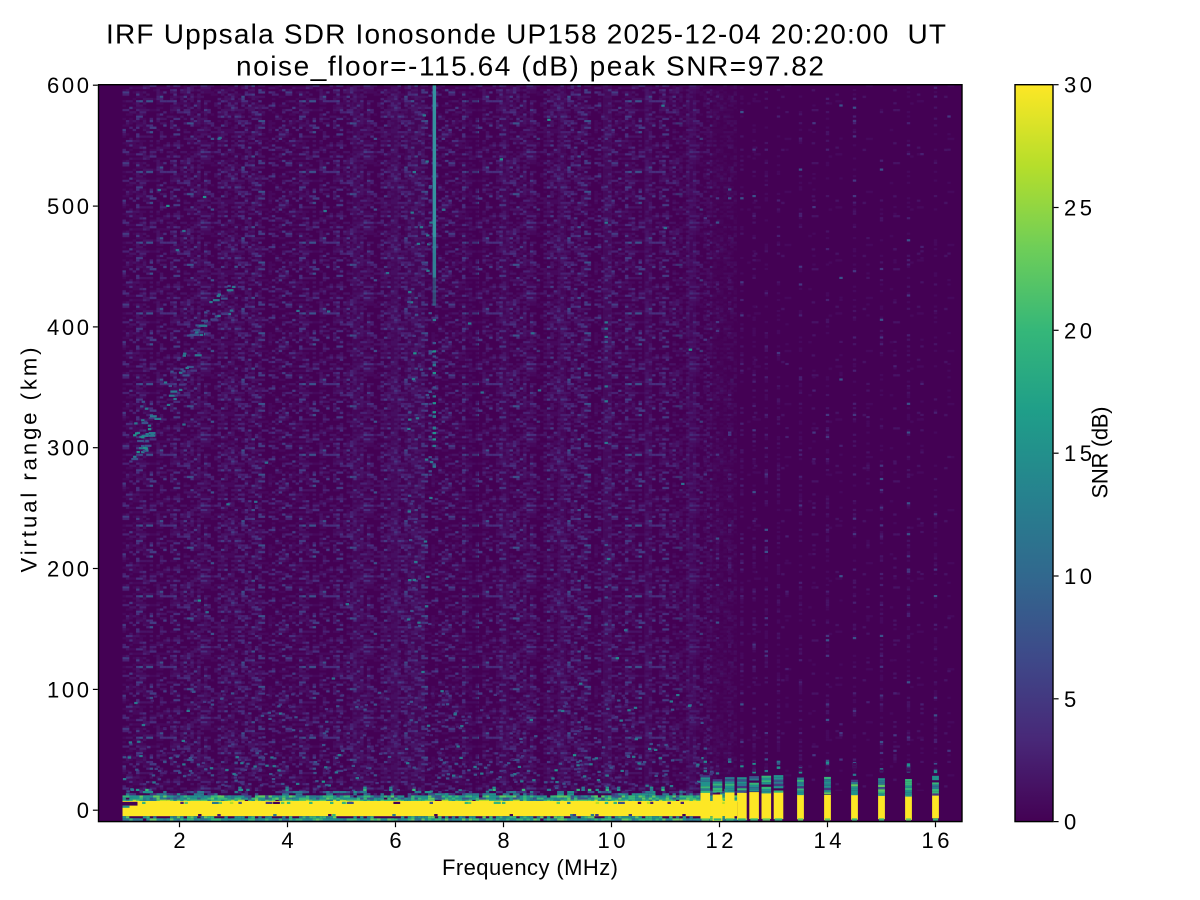  What do you see at coordinates (395, 840) in the screenshot?
I see `svg-text: 6` at bounding box center [395, 840].